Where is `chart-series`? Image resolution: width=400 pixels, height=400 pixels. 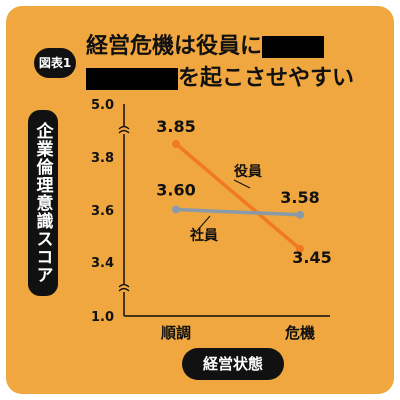 chart-series is located at coordinates (238, 196).